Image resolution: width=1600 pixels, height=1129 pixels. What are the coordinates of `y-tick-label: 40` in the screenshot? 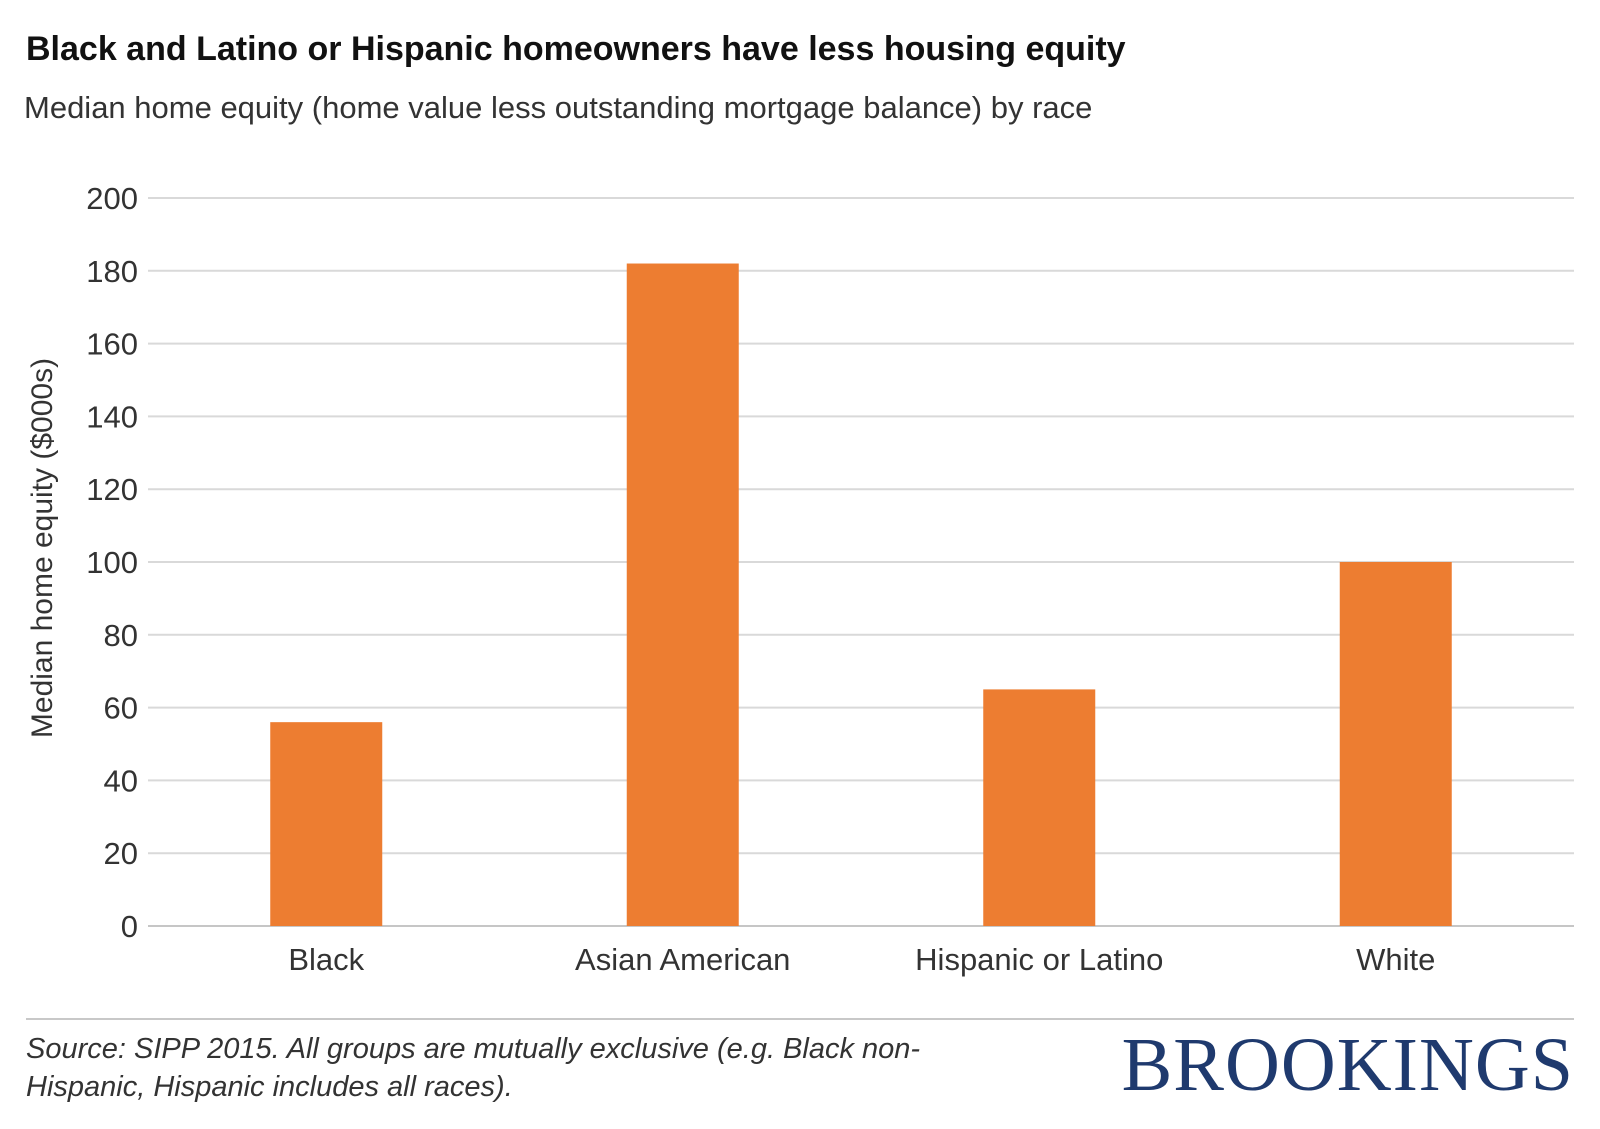 It's located at (121, 780).